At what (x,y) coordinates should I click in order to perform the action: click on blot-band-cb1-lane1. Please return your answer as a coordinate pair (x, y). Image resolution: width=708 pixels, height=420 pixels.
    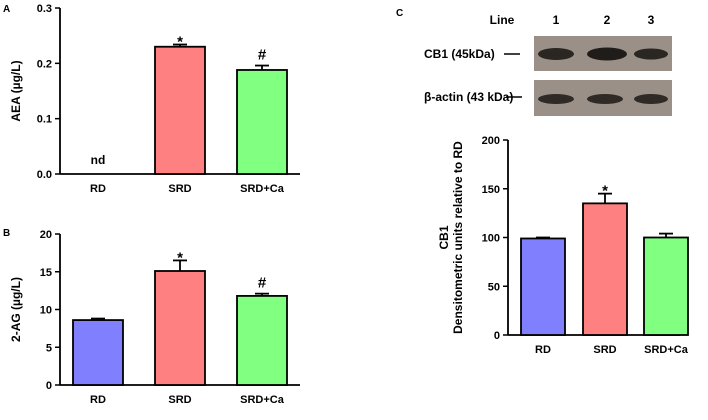
    Looking at the image, I should click on (556, 54).